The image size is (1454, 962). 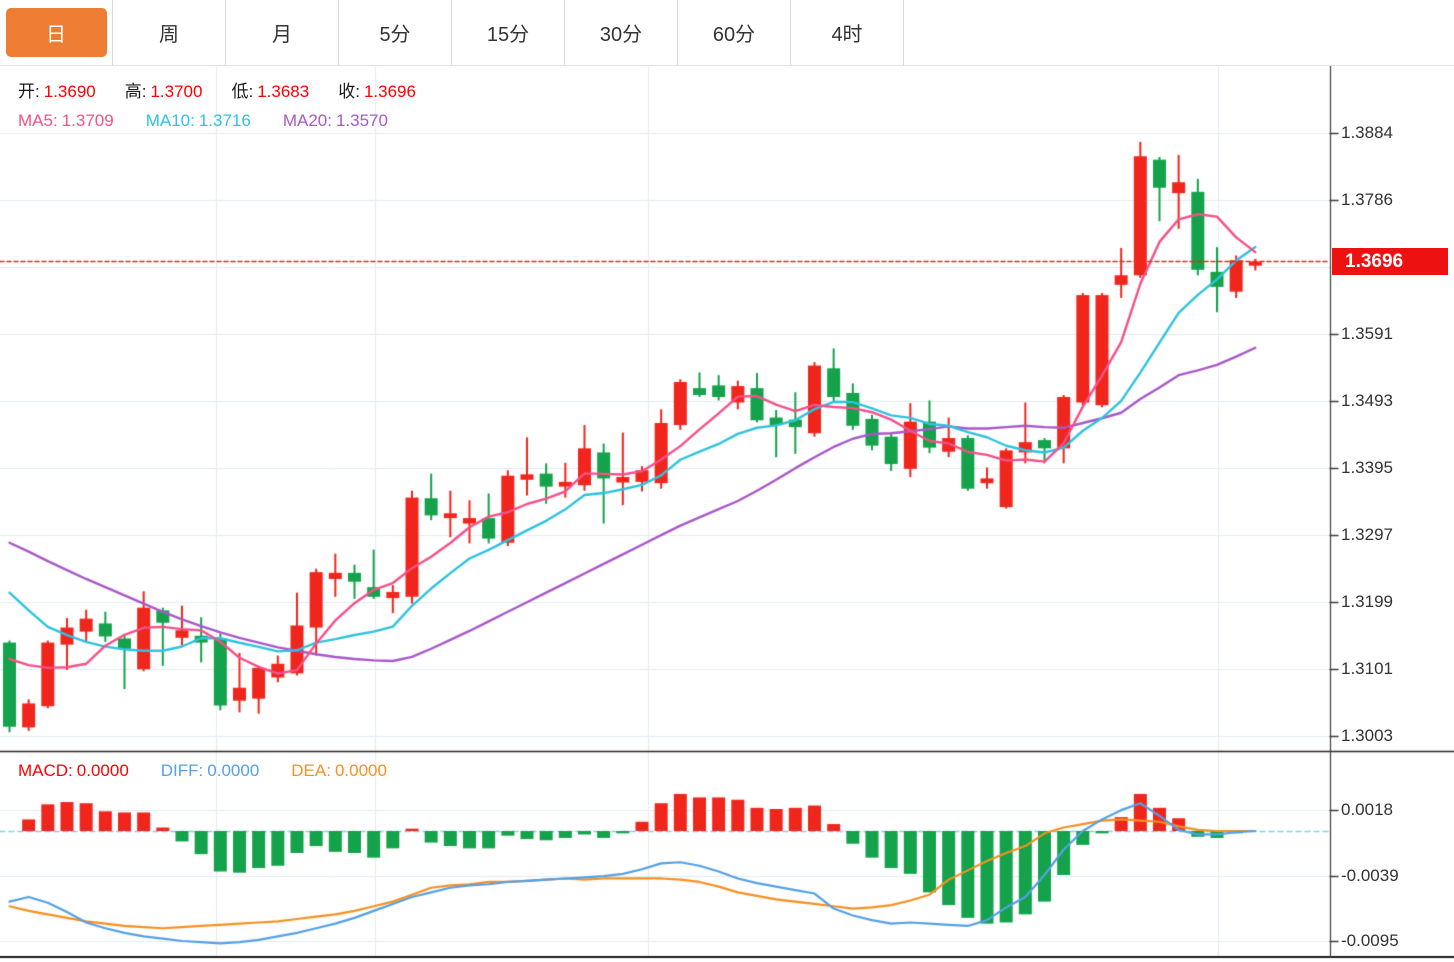 I want to click on diff-label: DIFF:, so click(x=182, y=770).